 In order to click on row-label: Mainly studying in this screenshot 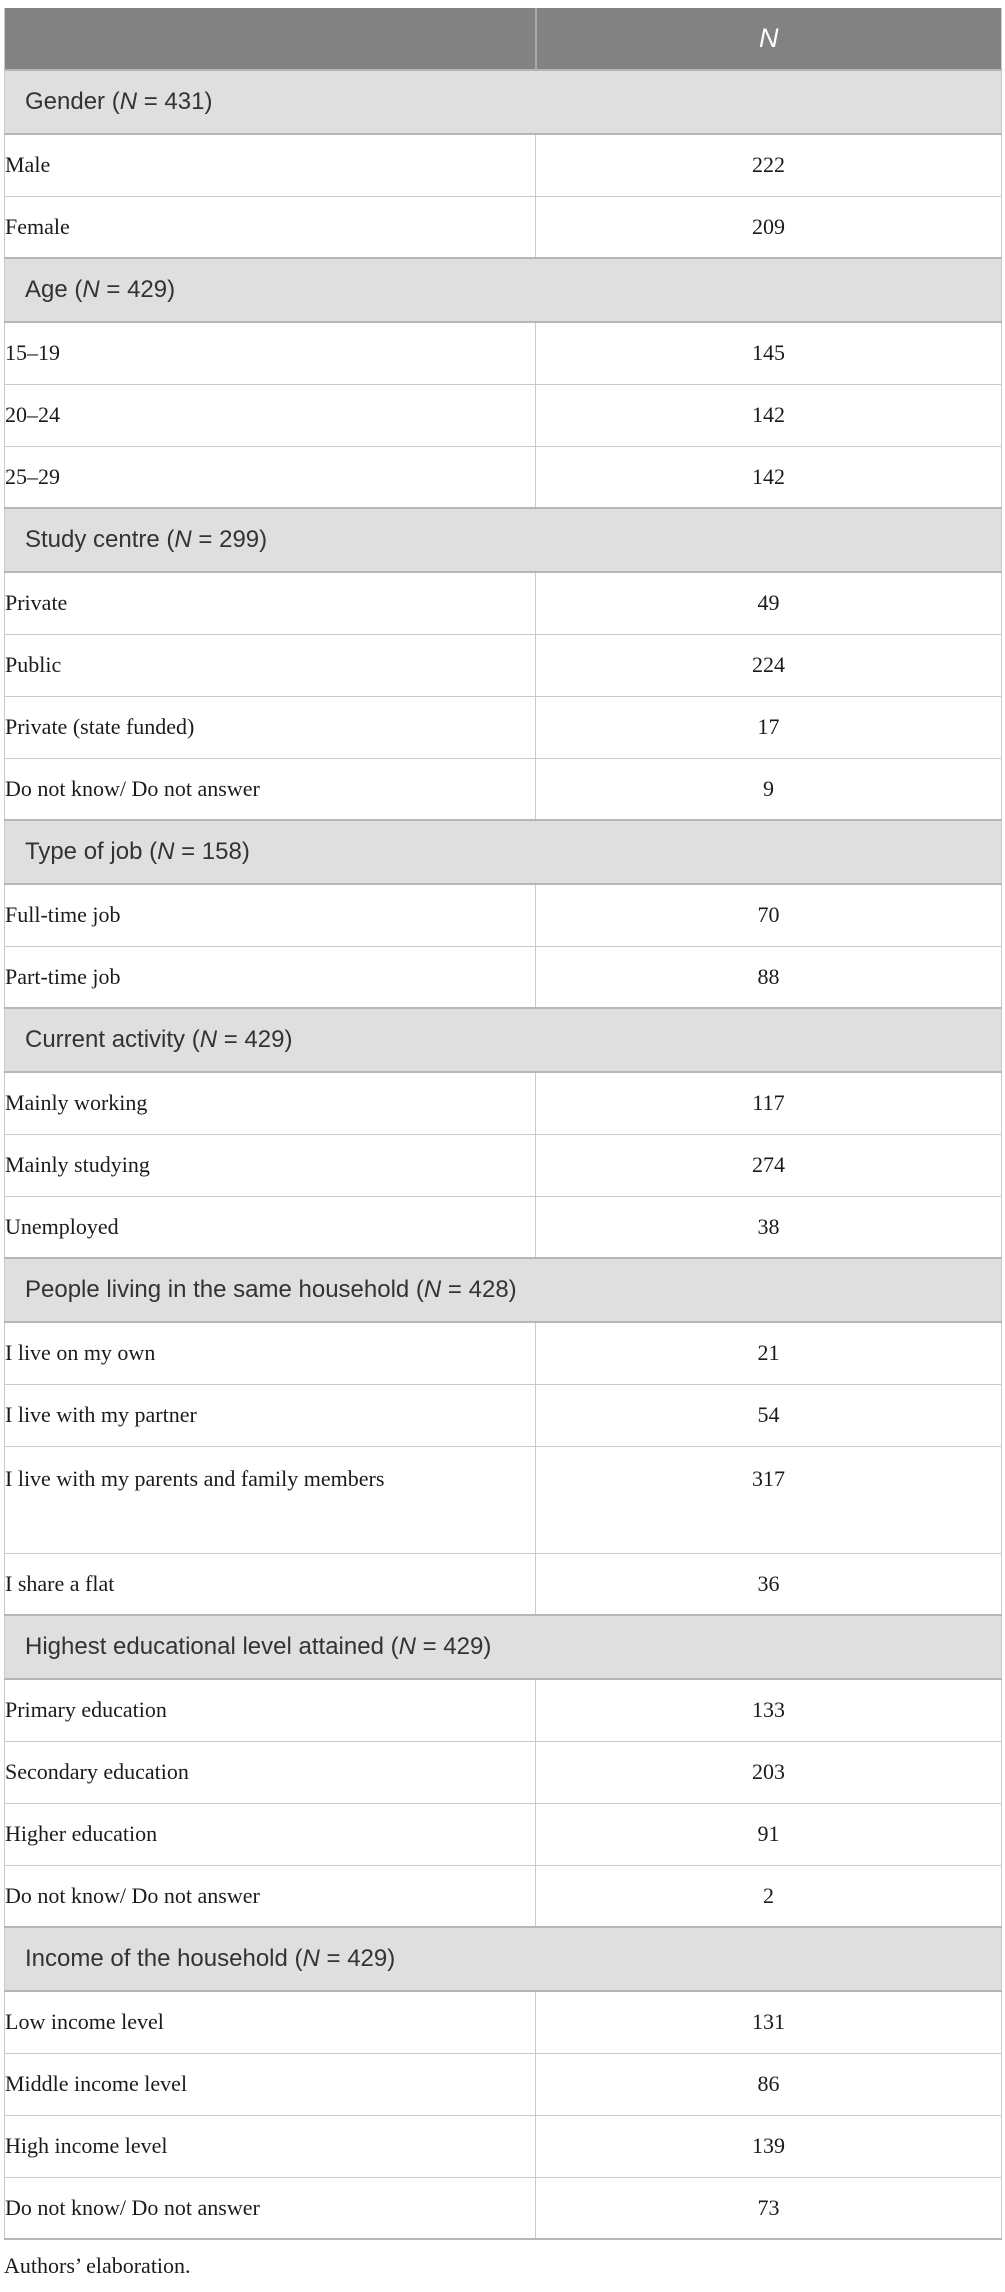, I will do `click(270, 1165)`.